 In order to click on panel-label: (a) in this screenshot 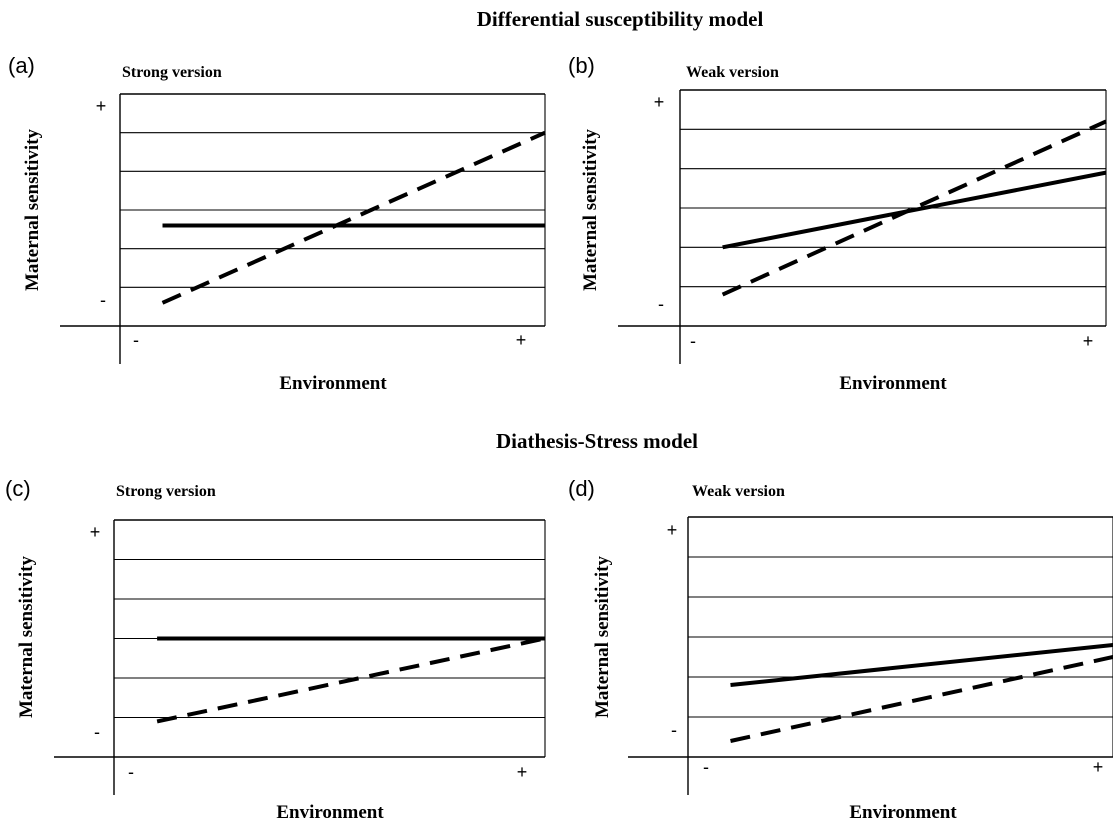, I will do `click(21, 65)`.